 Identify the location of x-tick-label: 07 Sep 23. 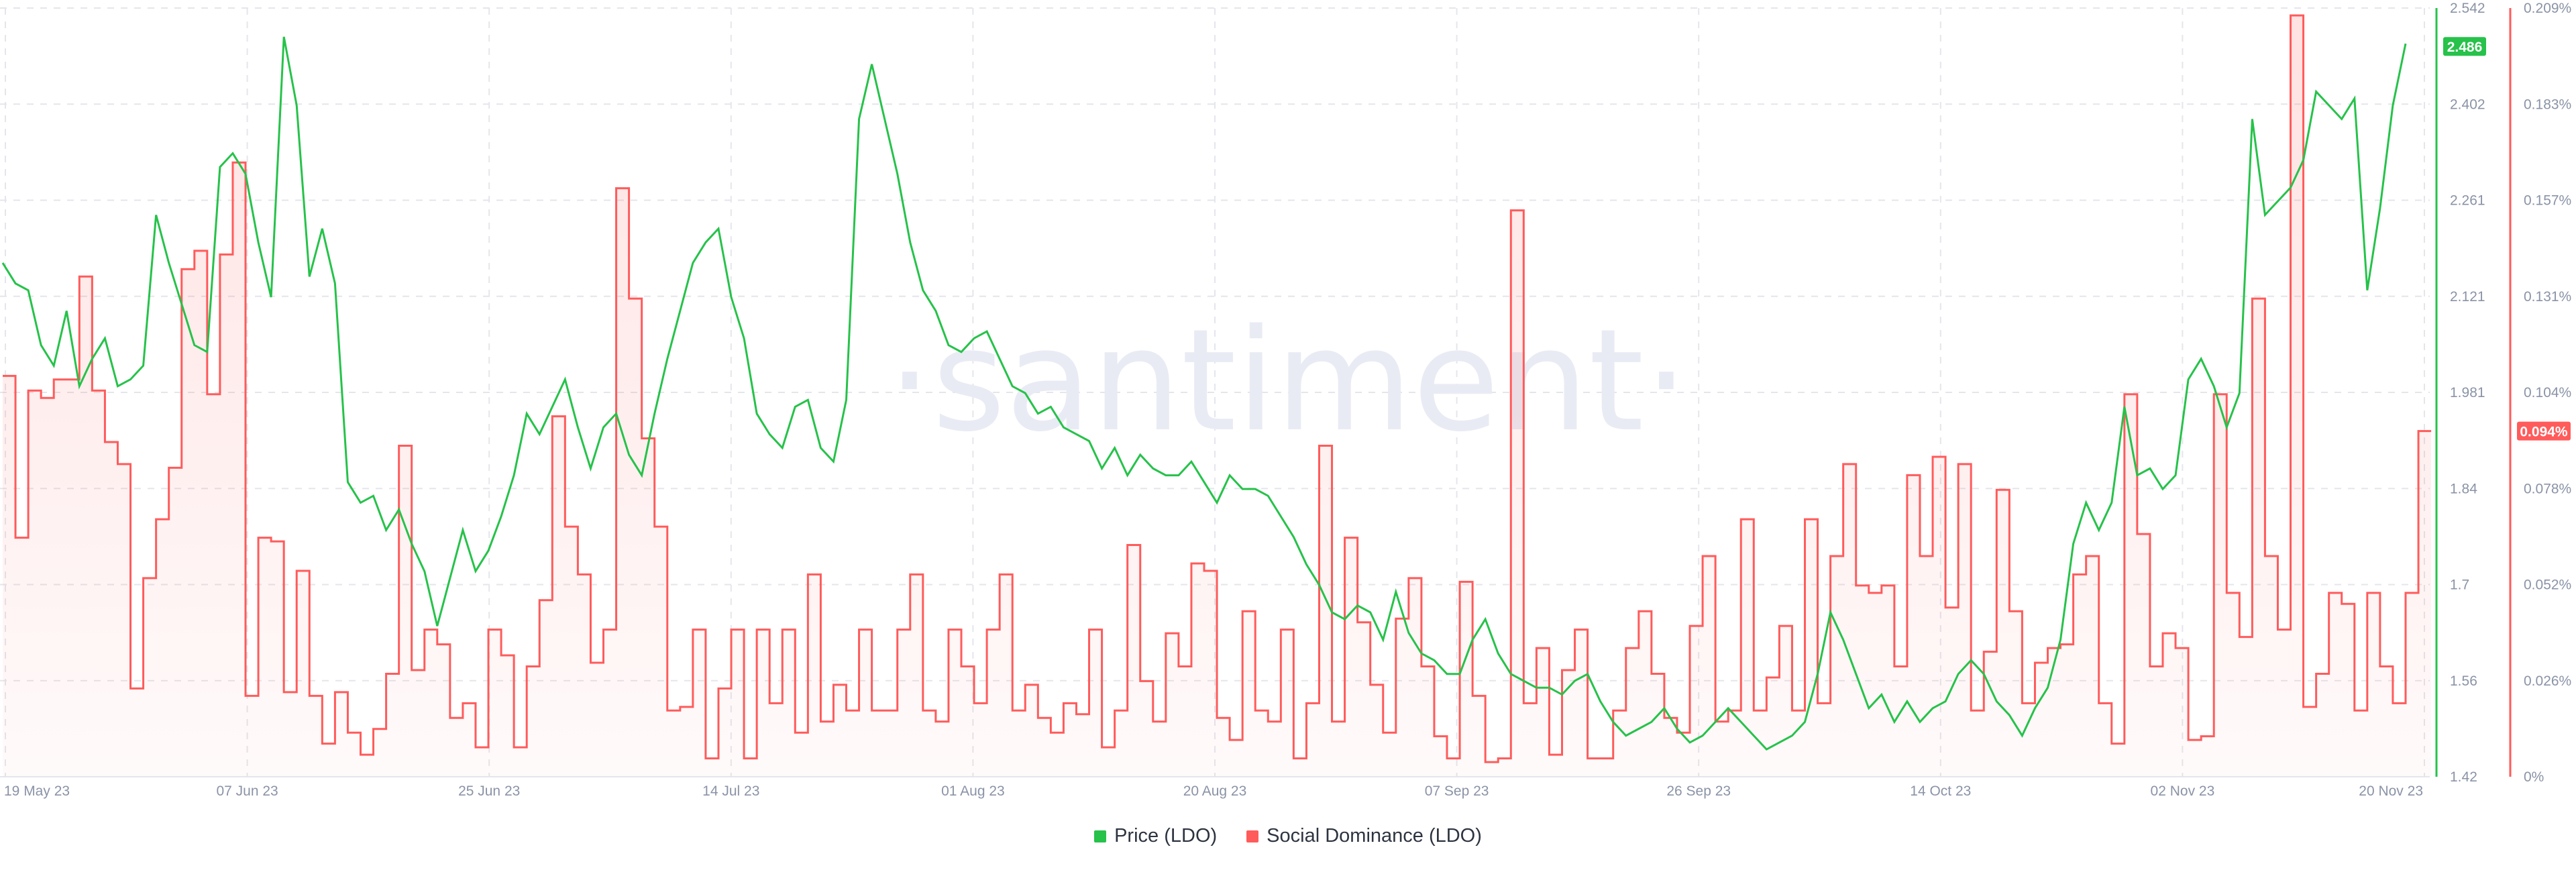
(1457, 791).